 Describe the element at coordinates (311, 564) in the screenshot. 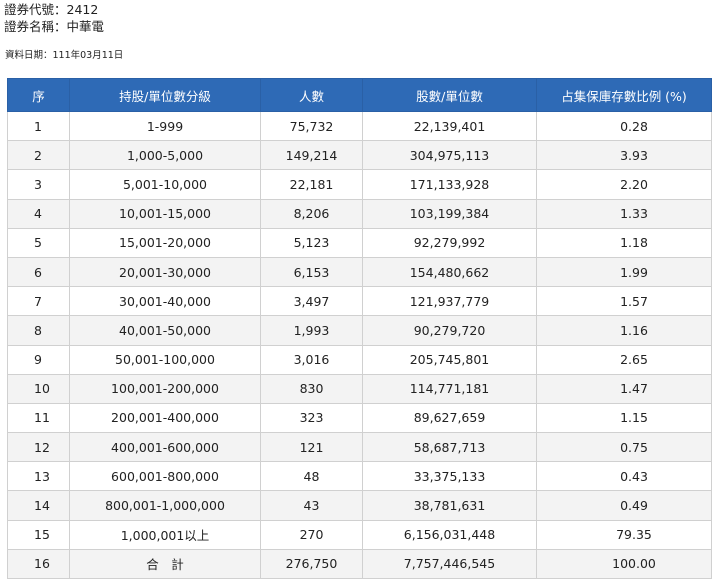

I see `cell-holders: 276,750` at that location.